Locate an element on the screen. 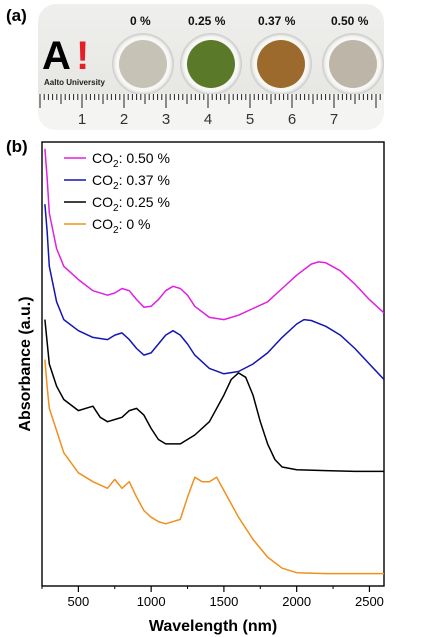  ruler-number: 4 is located at coordinates (208, 119).